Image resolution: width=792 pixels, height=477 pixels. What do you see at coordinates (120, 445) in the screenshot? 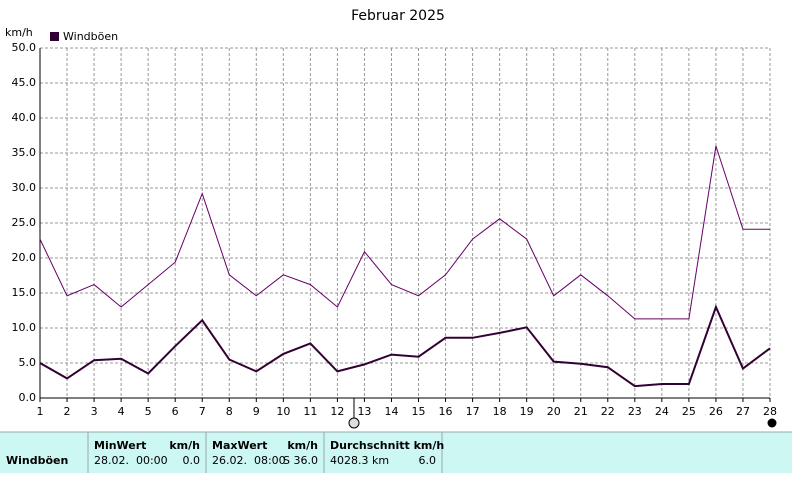
I see `cell-head: MinWert` at bounding box center [120, 445].